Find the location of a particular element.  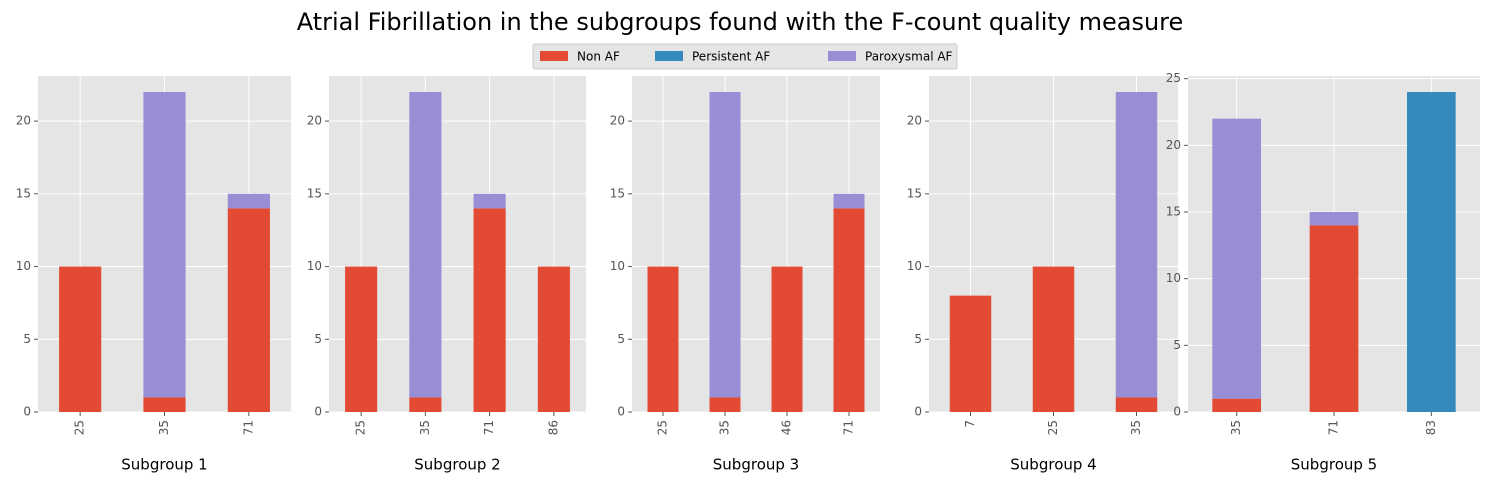

legend-label: Persistent AF is located at coordinates (731, 57).